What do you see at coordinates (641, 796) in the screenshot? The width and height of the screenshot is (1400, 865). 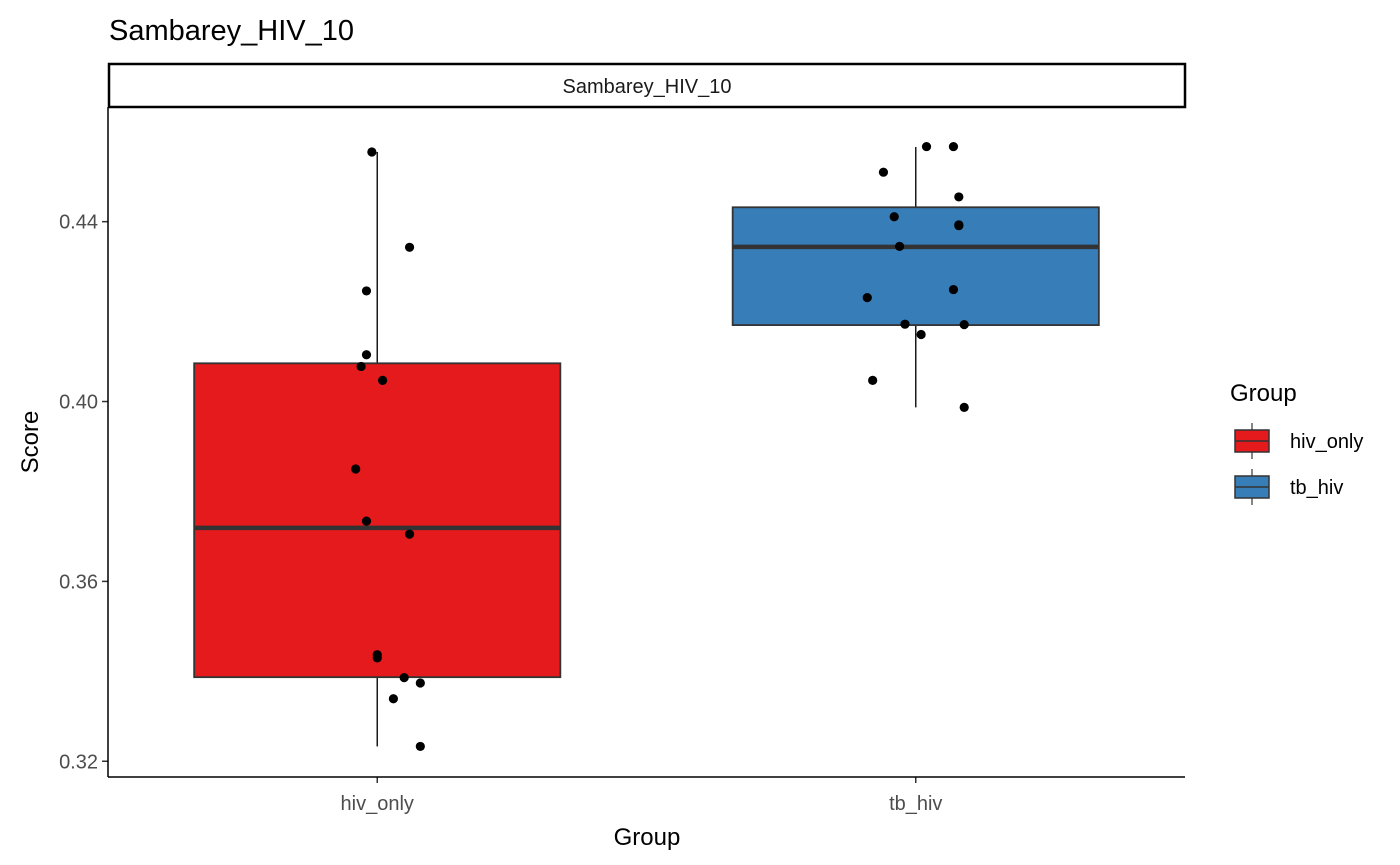 I see `x-axis-ticks: hiv_only tb_hiv` at bounding box center [641, 796].